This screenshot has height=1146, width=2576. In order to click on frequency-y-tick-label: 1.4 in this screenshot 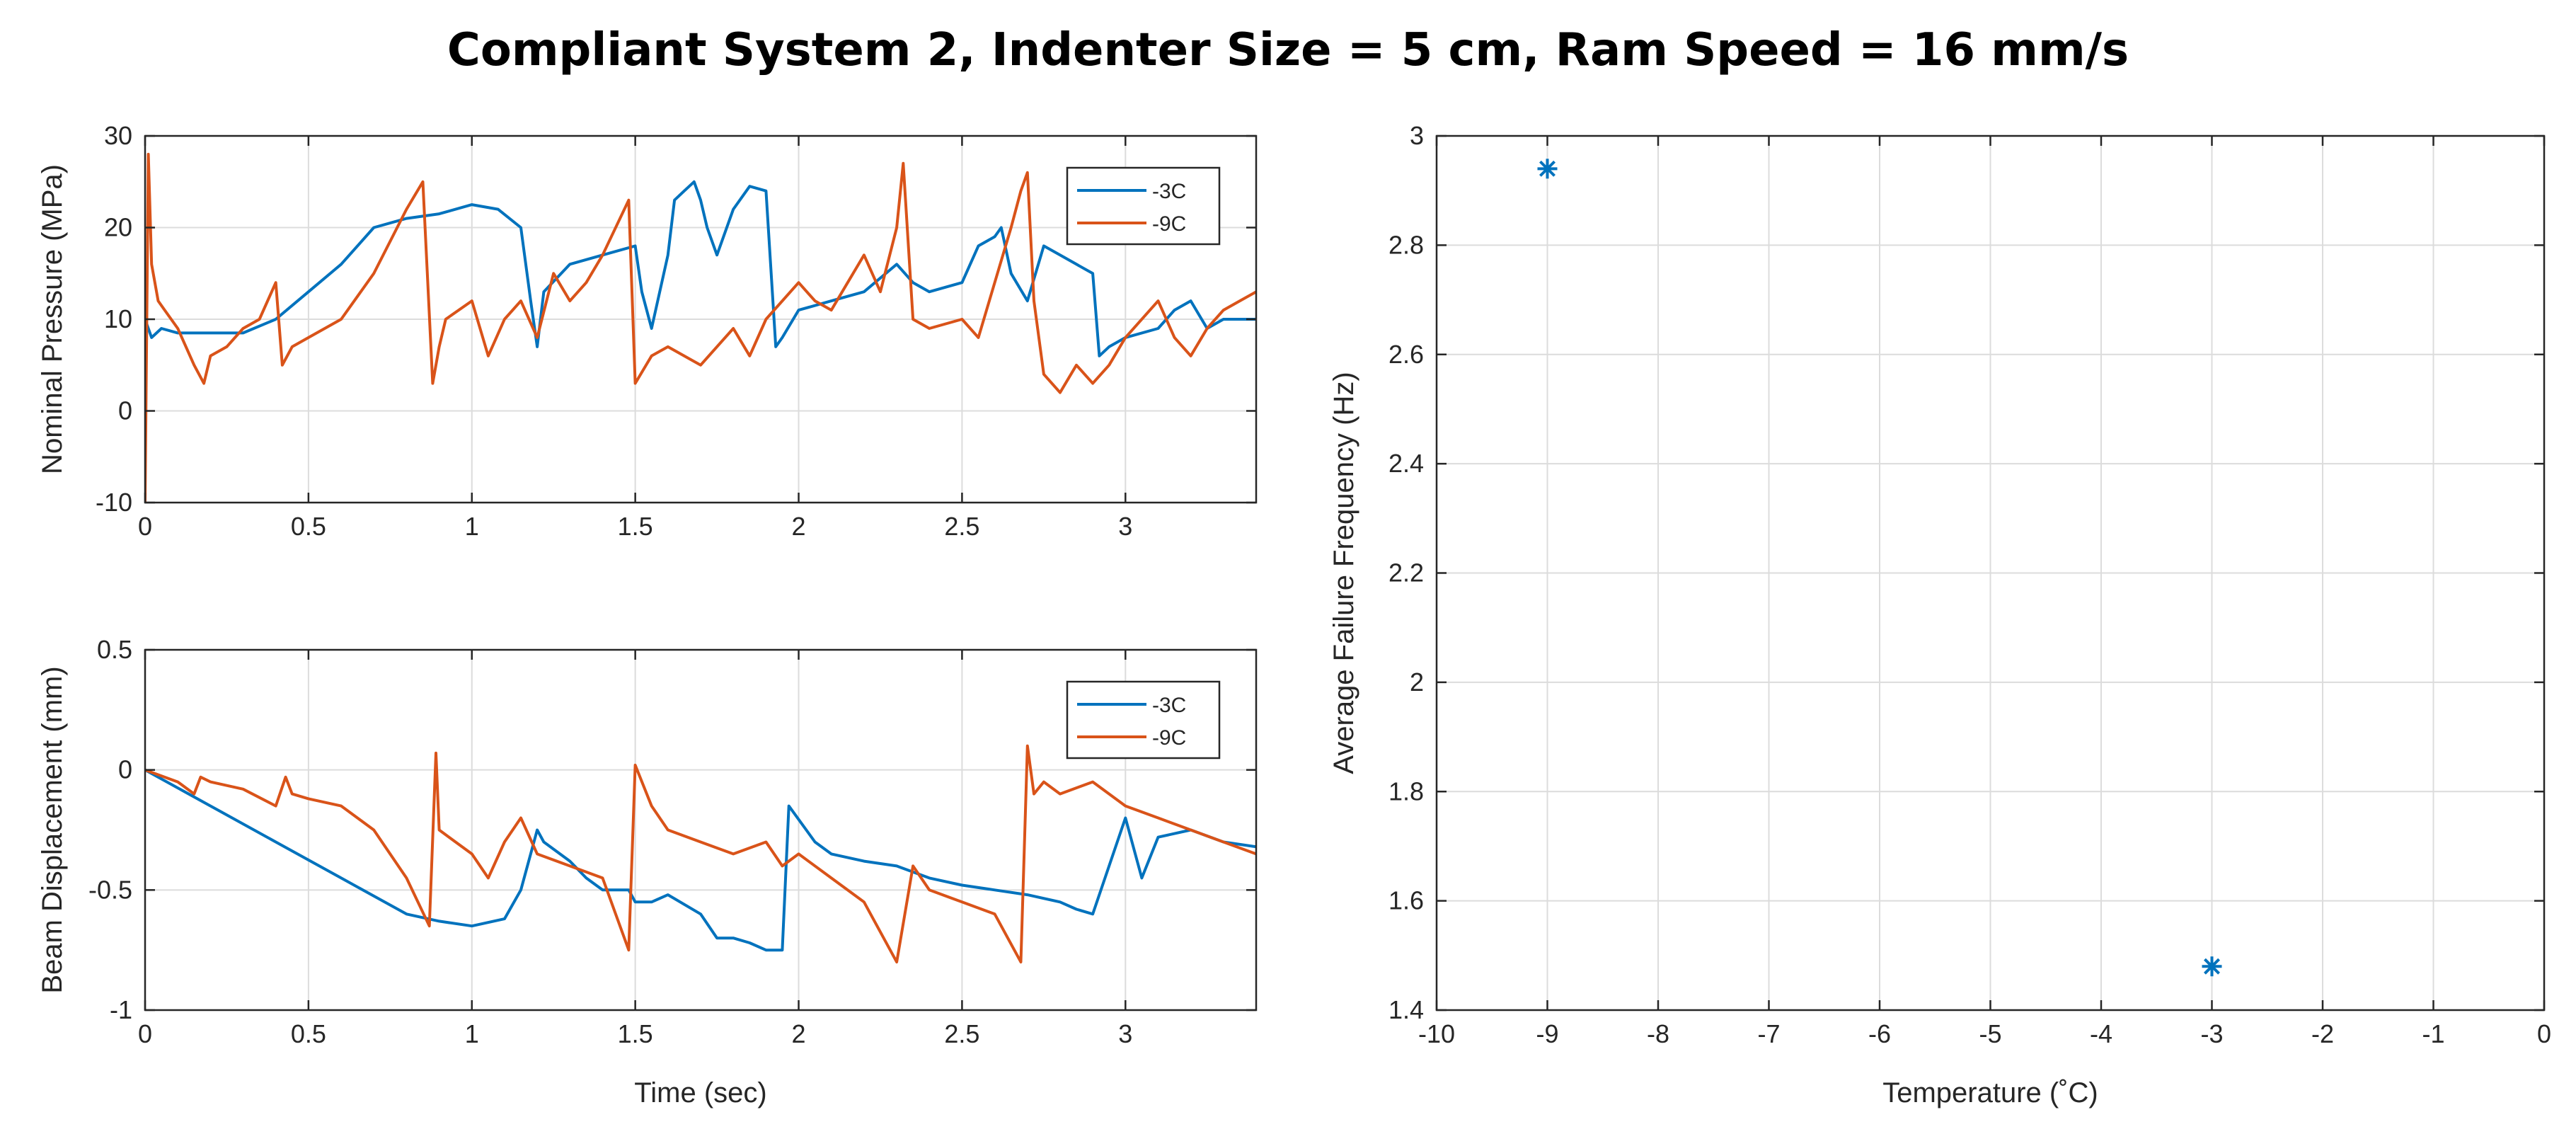, I will do `click(1406, 1009)`.